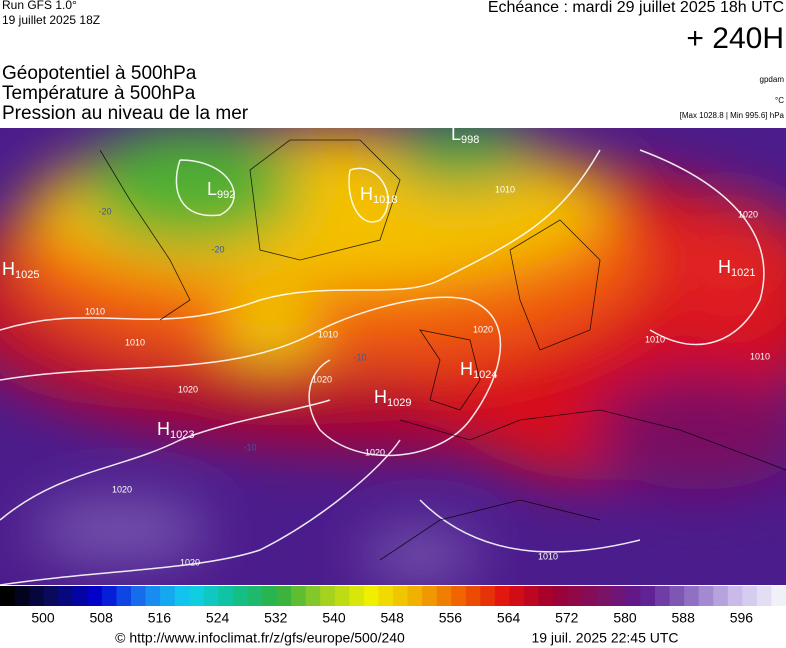  What do you see at coordinates (742, 618) in the screenshot?
I see `colorbar-tick-label: 596` at bounding box center [742, 618].